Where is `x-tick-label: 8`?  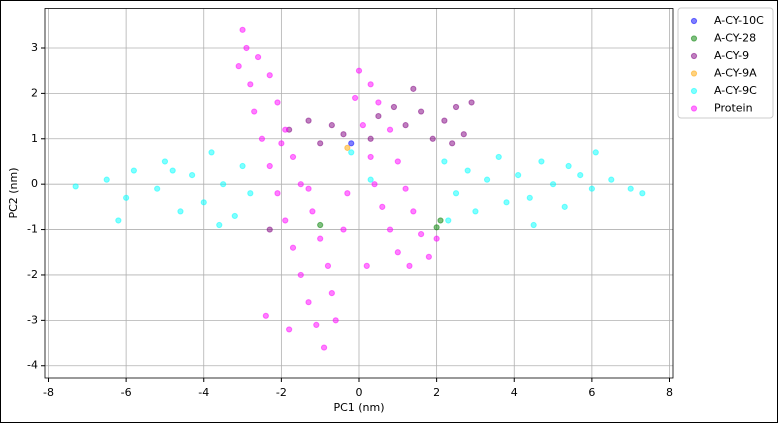
x-tick-label: 8 is located at coordinates (669, 392).